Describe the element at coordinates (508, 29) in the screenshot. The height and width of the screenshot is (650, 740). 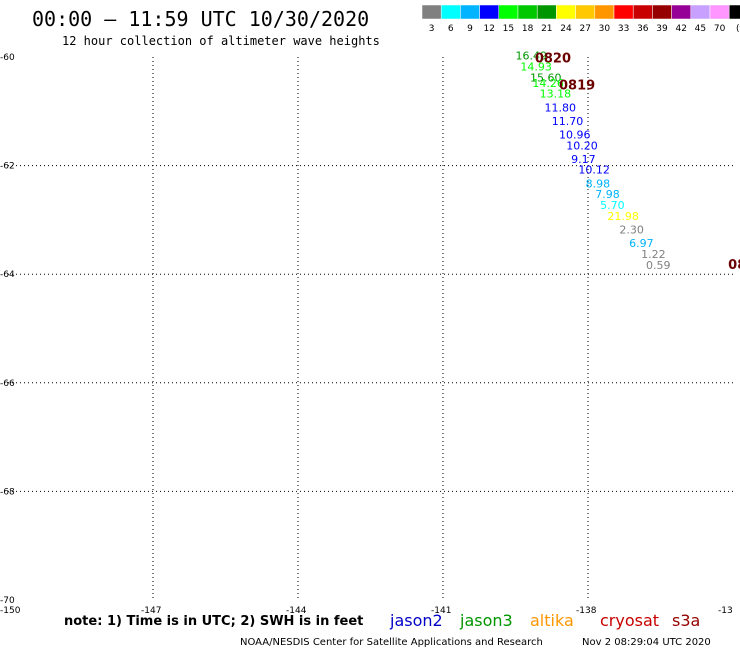
I see `color-scale-label: 15` at that location.